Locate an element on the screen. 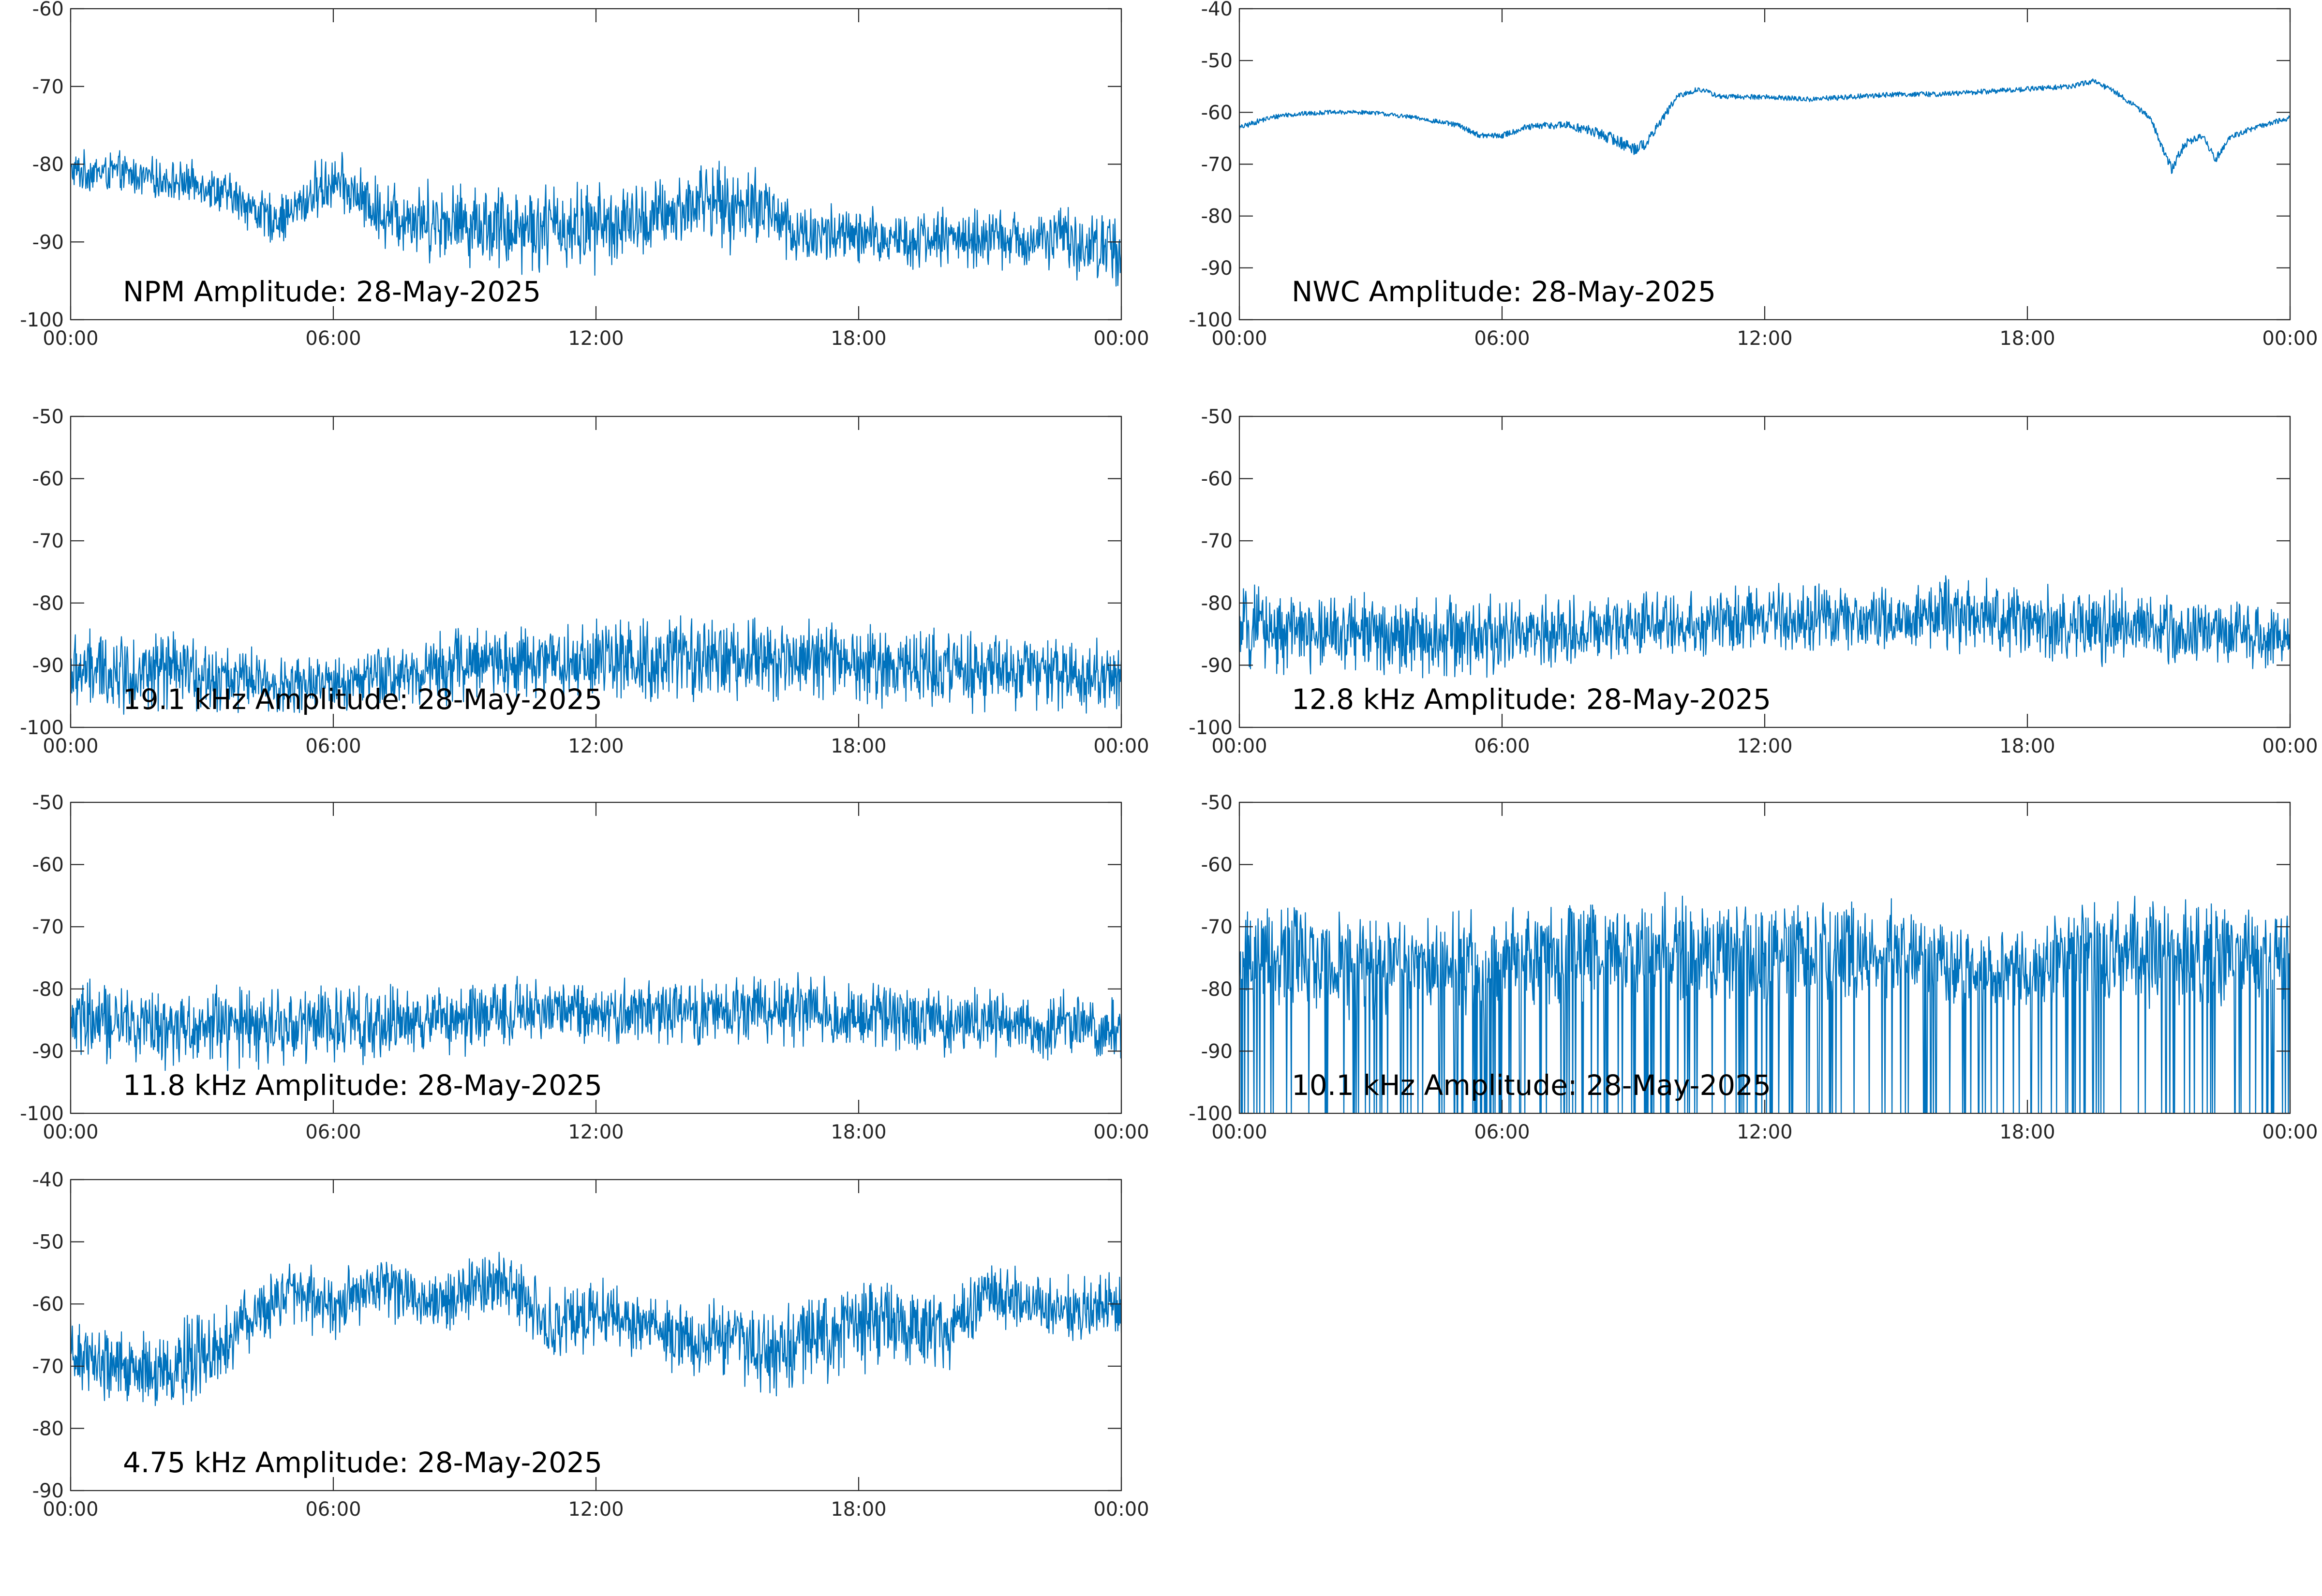  panel-title: 11.8 kHz Amplitude: 28-May-2025 is located at coordinates (362, 1085).